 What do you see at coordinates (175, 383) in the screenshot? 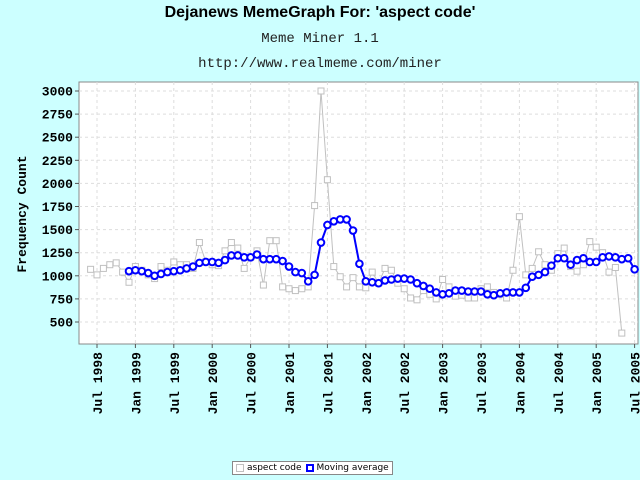
I see `x-tick-label: Jul 1999` at bounding box center [175, 383].